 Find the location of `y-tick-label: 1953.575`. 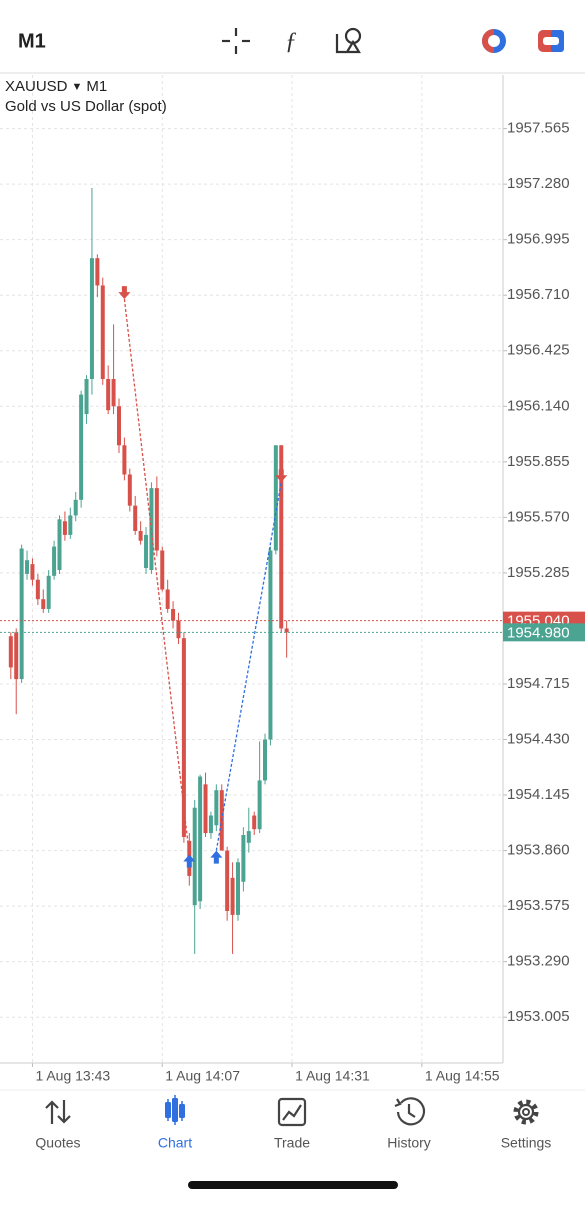

y-tick-label: 1953.575 is located at coordinates (538, 905).